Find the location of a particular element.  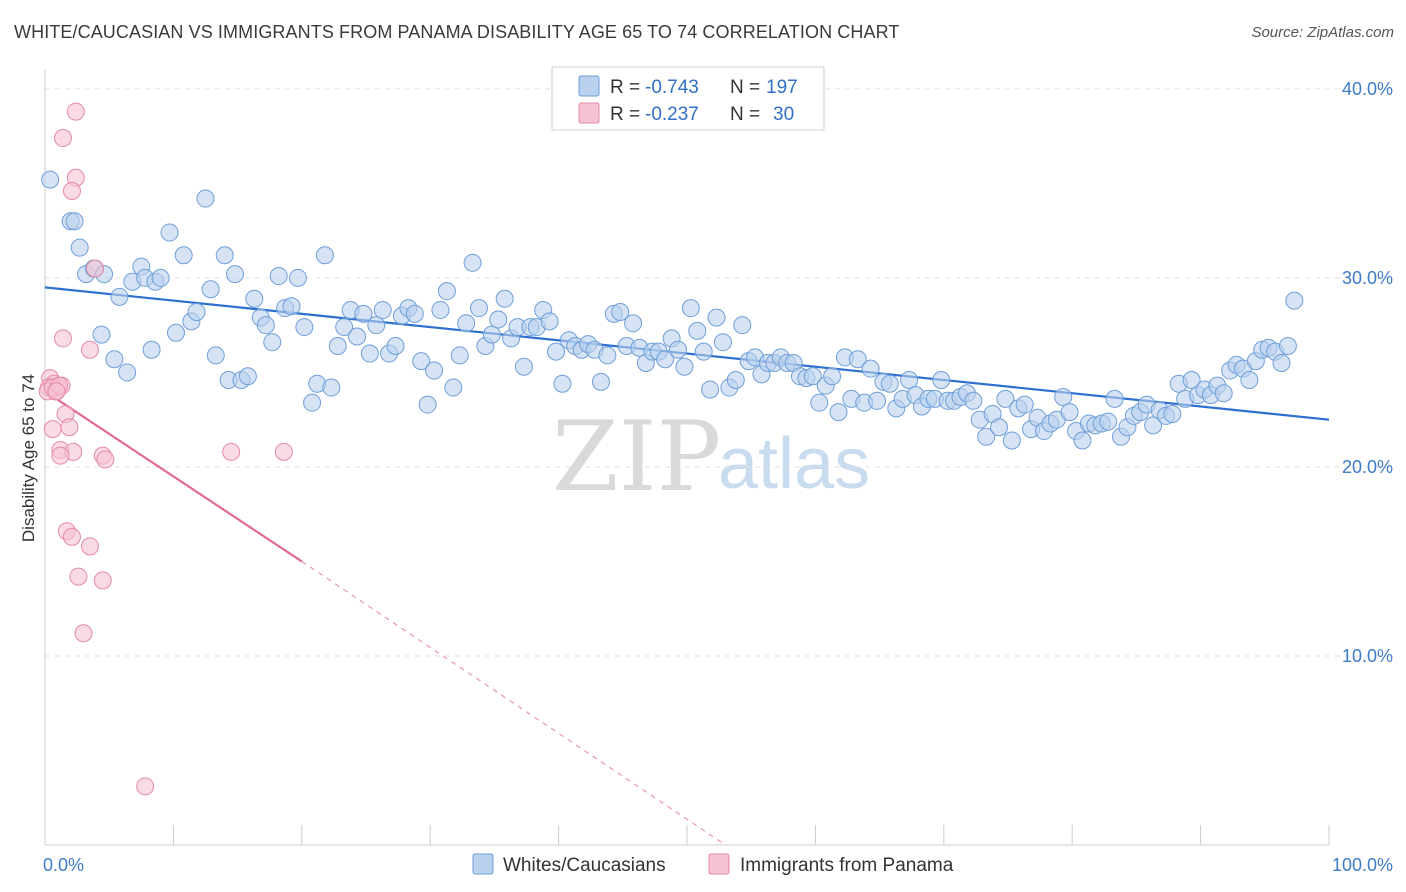

legend-n-value-2: 30 is located at coordinates (783, 114).